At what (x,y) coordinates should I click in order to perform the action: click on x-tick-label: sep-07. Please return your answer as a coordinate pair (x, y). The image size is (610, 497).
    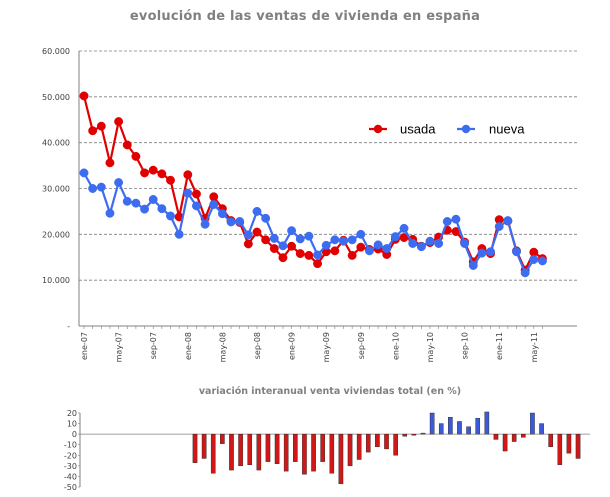
    Looking at the image, I should click on (153, 345).